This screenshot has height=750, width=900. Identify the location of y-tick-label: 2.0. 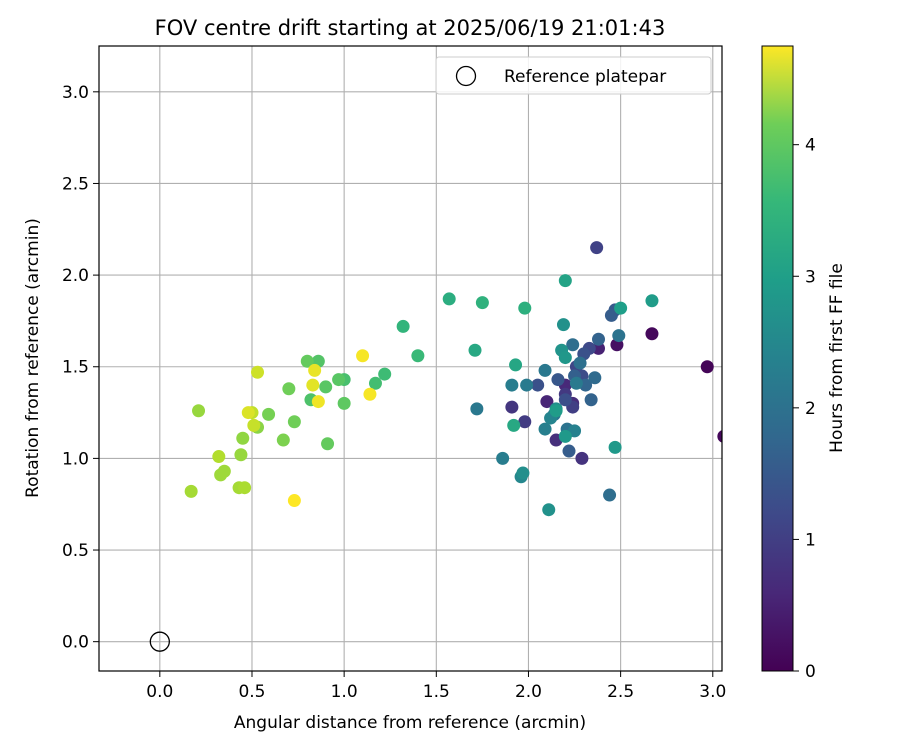
(75, 276).